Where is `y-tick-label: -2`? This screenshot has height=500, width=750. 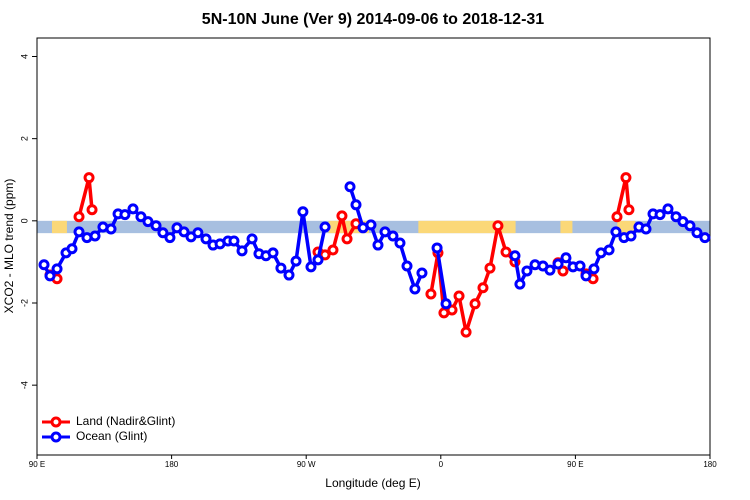
y-tick-label: -2 is located at coordinates (24, 303).